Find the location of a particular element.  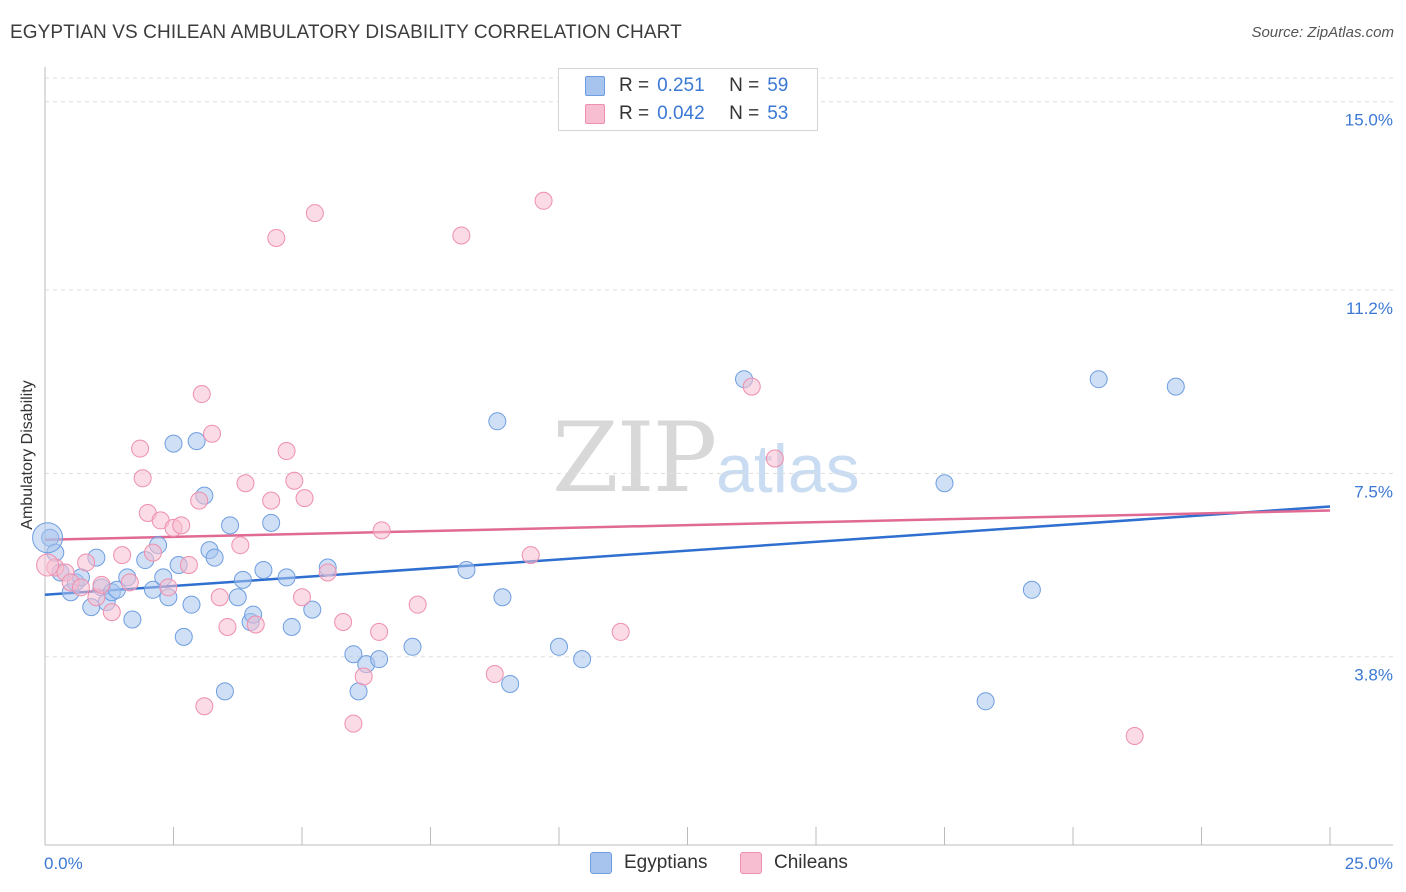

series-label-chileans: Chileans is located at coordinates (811, 862).